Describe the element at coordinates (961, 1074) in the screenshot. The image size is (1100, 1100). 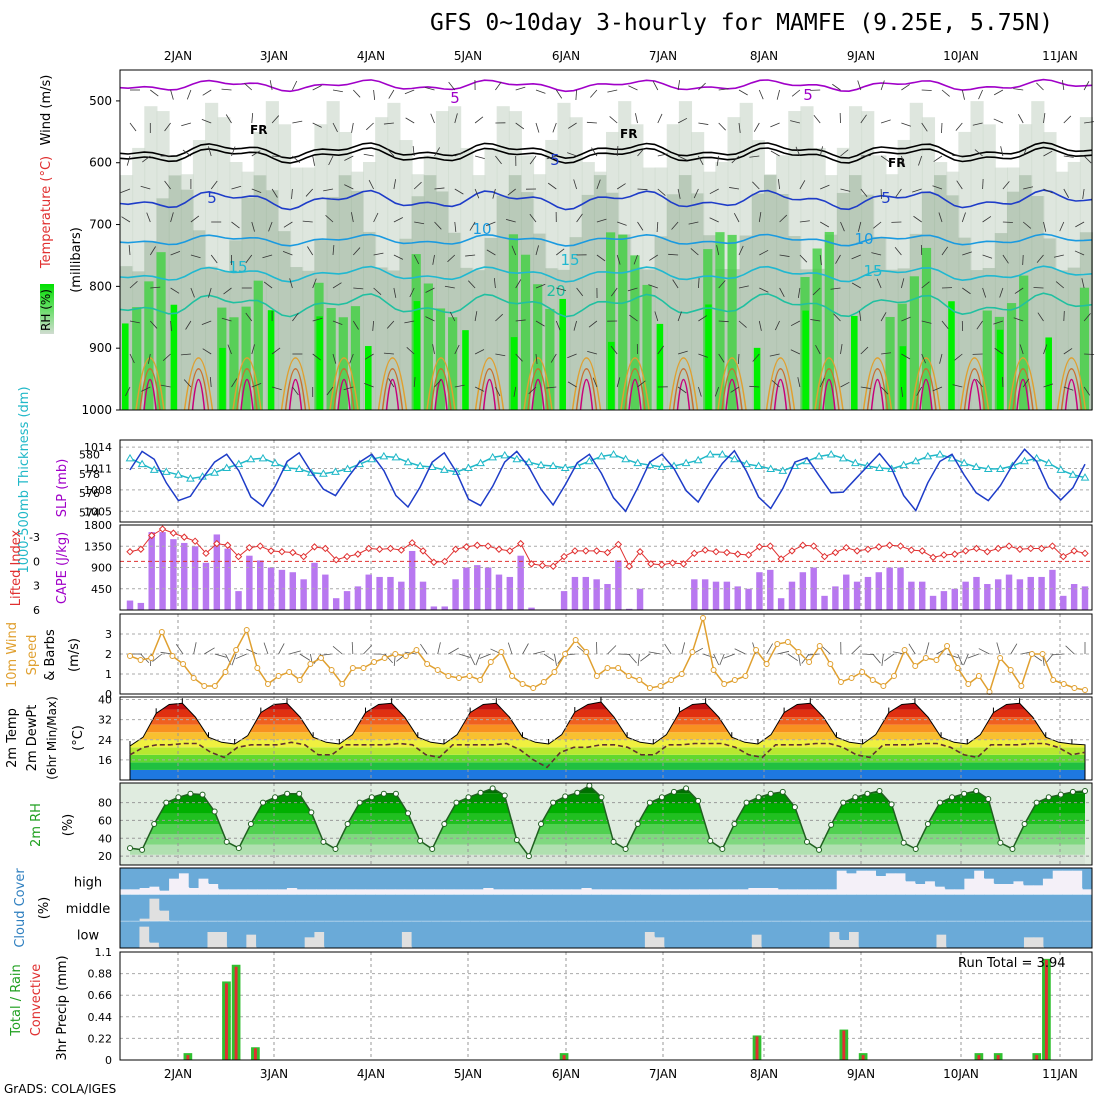
I see `bottom-day-label: 10JAN` at that location.